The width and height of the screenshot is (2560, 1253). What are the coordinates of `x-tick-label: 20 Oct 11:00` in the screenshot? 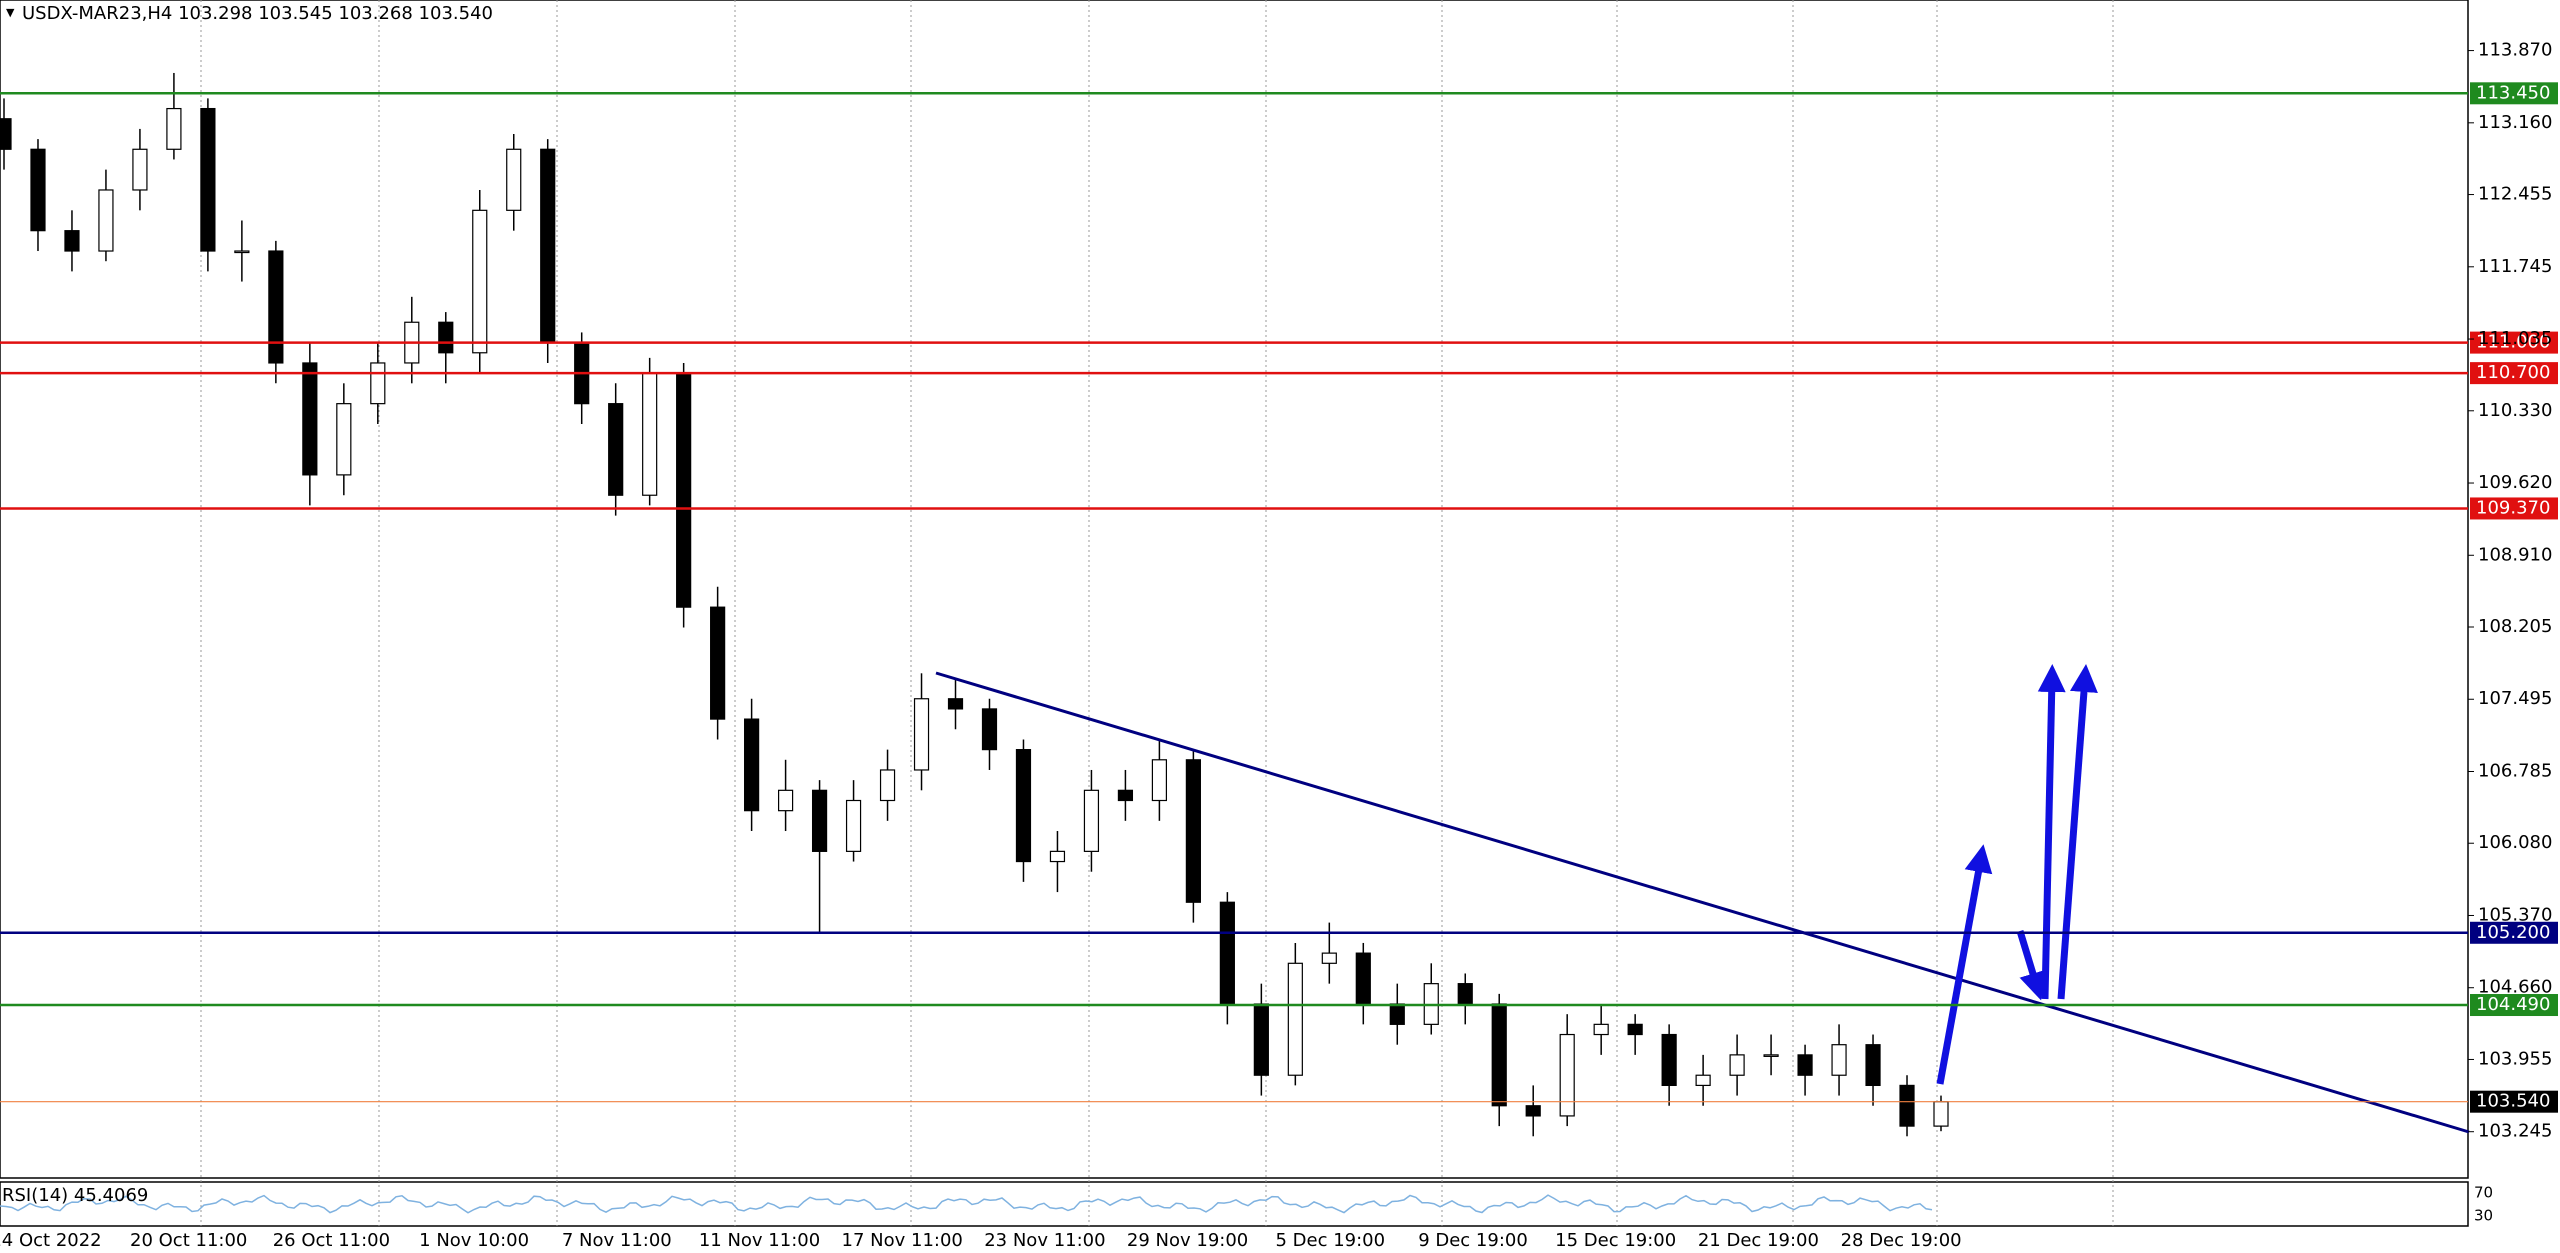 It's located at (188, 1240).